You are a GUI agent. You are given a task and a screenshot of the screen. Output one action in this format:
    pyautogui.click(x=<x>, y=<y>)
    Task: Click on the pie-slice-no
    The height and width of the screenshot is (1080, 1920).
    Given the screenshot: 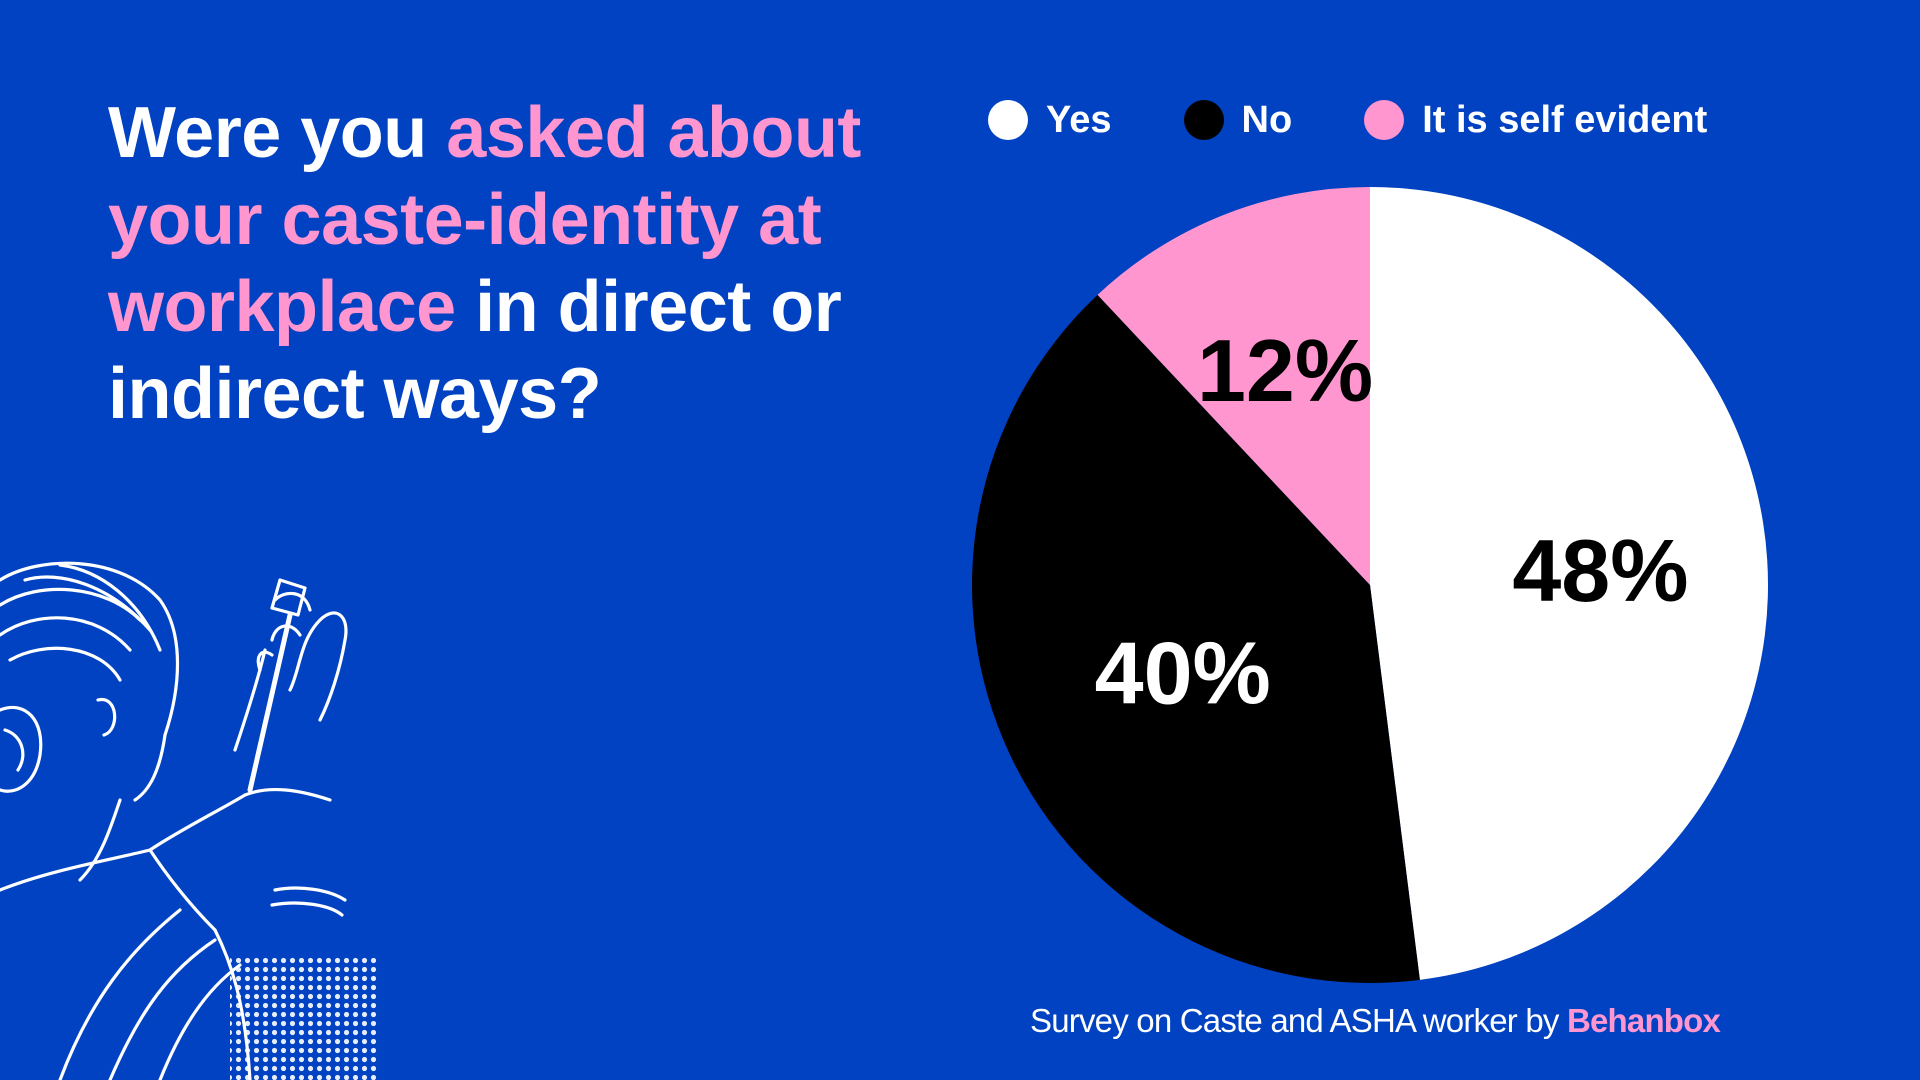 What is the action you would take?
    pyautogui.click(x=1196, y=638)
    